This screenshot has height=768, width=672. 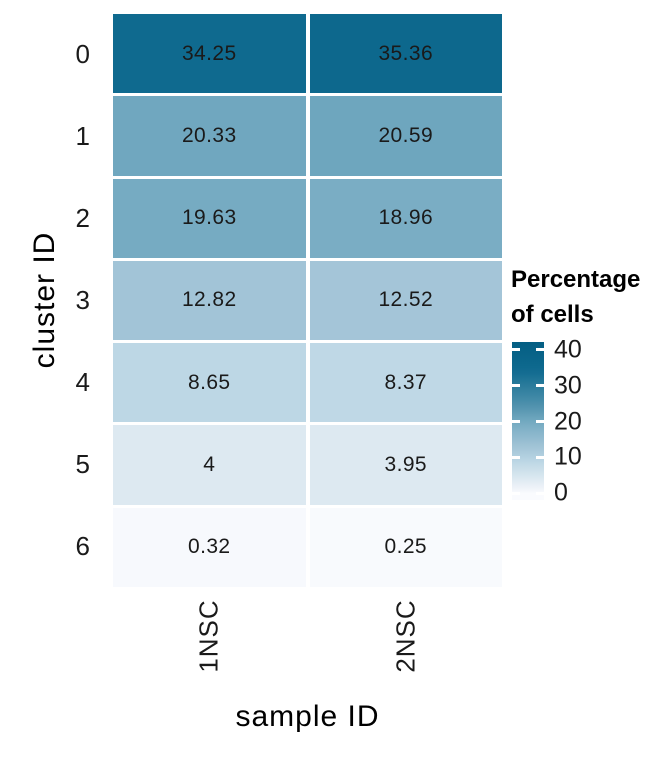 What do you see at coordinates (208, 636) in the screenshot?
I see `x-tick-label: 1NSC` at bounding box center [208, 636].